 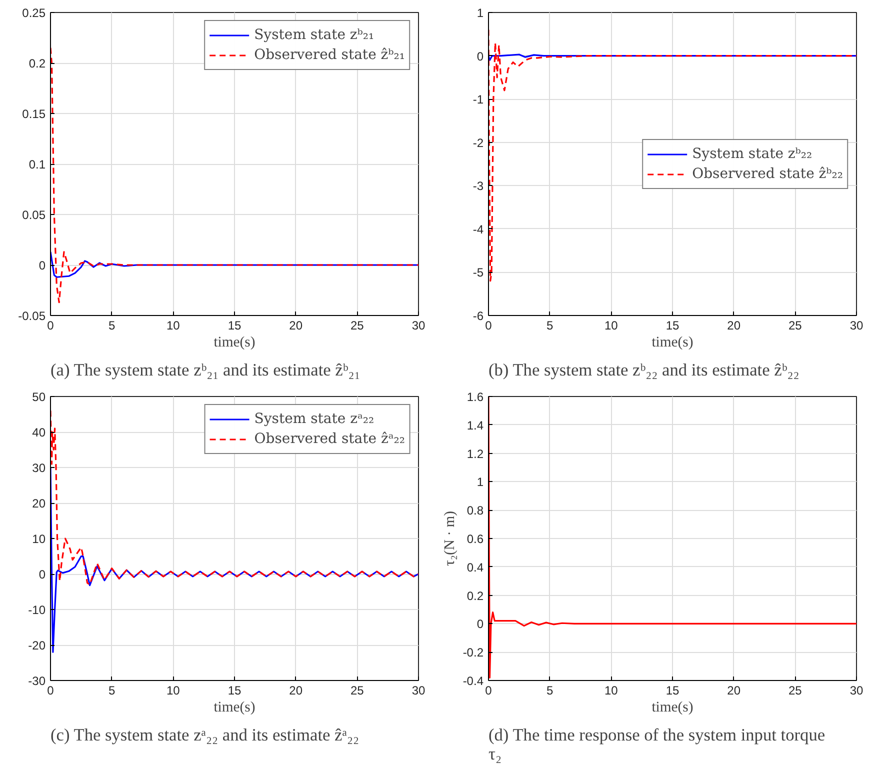 What do you see at coordinates (39, 503) in the screenshot?
I see `y-tick-label: 20` at bounding box center [39, 503].